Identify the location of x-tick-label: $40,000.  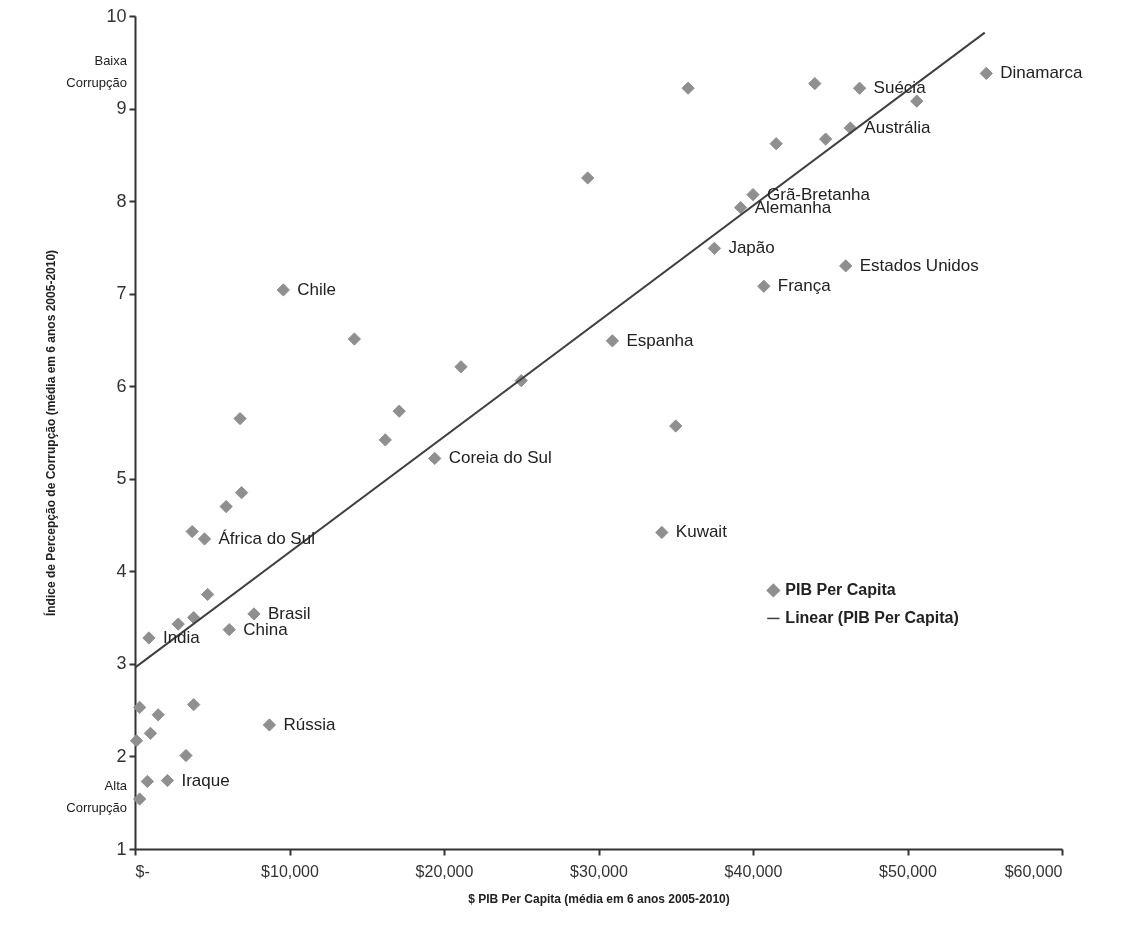
(753, 871).